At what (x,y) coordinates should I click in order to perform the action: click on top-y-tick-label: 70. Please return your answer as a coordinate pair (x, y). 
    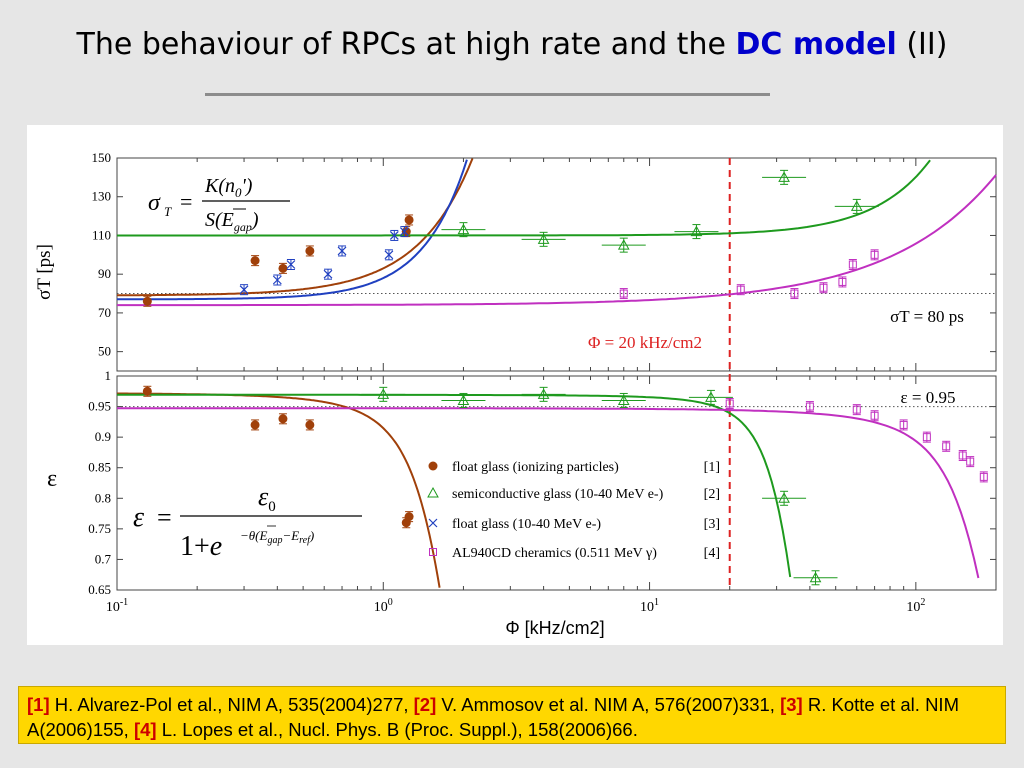
    Looking at the image, I should click on (104, 312).